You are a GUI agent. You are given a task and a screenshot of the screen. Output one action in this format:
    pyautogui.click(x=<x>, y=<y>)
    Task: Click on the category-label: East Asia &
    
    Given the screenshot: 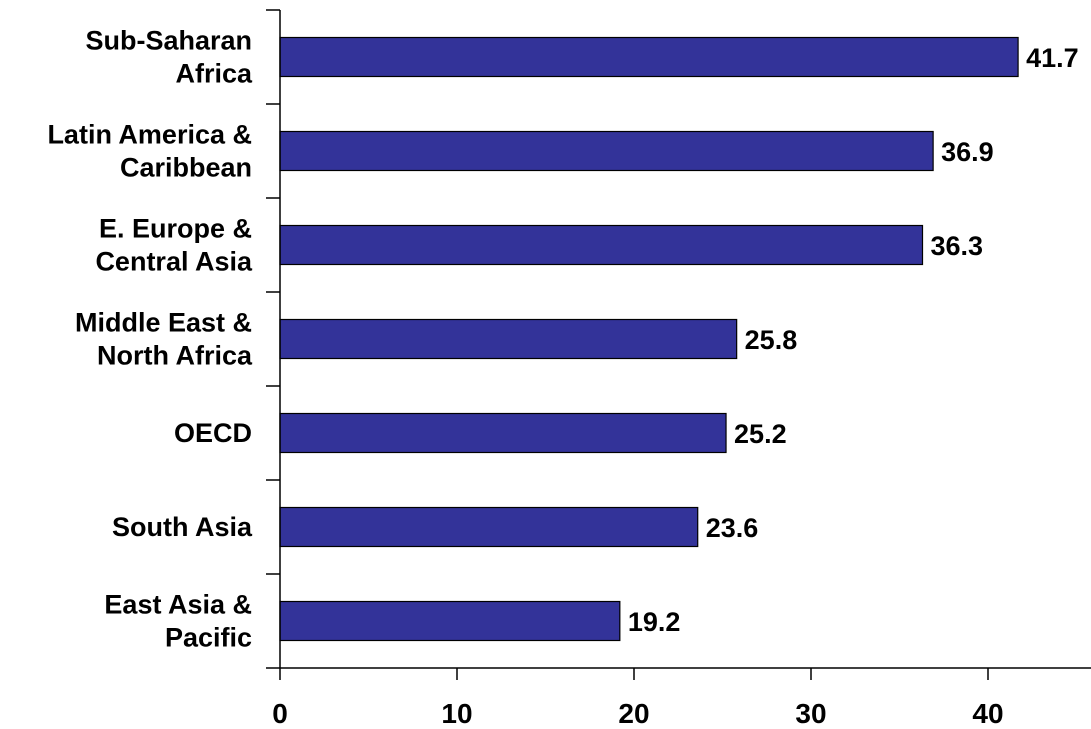 What is the action you would take?
    pyautogui.click(x=178, y=605)
    